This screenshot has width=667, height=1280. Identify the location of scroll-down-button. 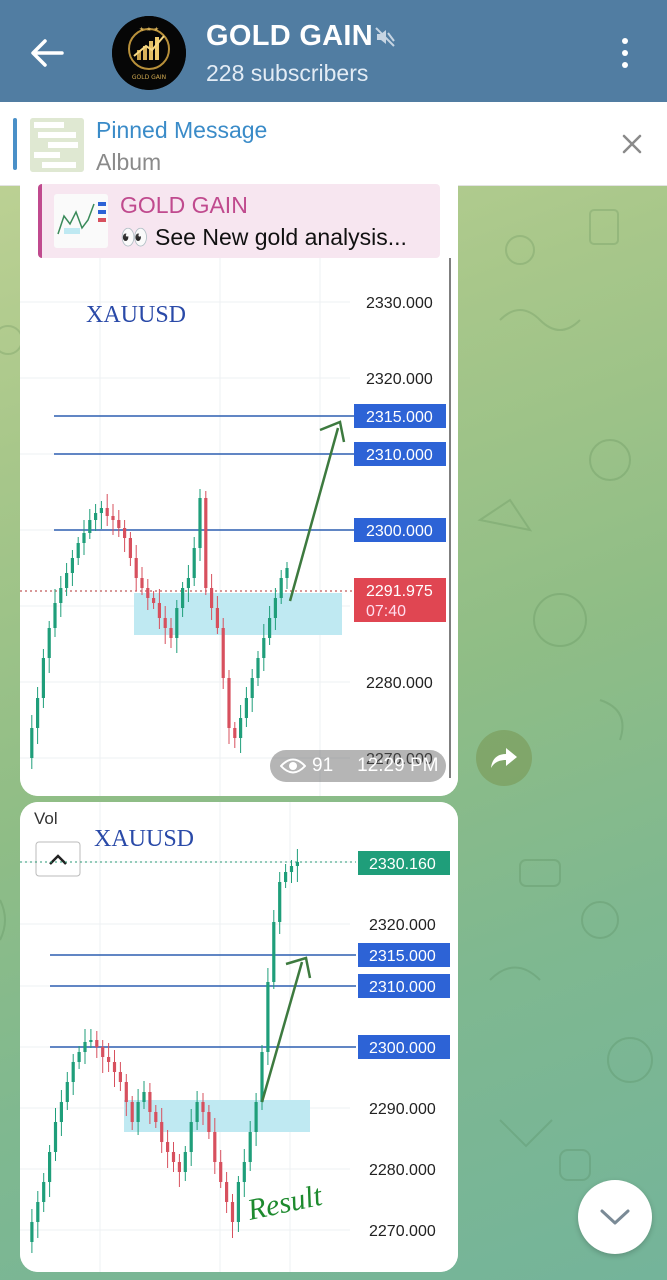
(615, 1217).